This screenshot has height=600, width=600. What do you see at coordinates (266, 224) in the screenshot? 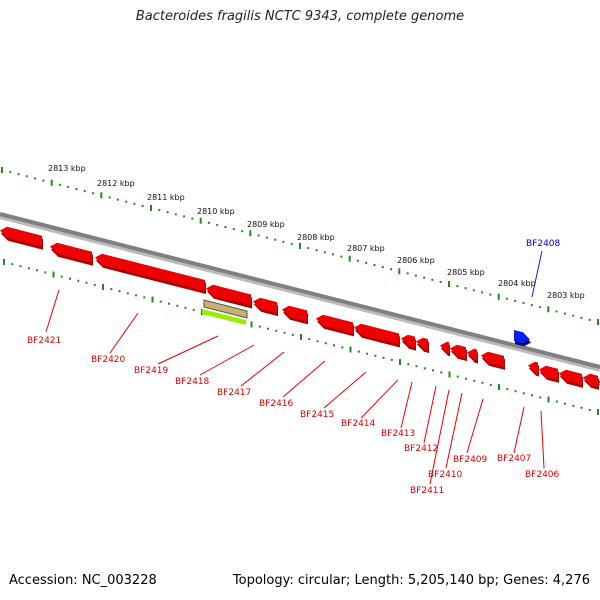
I see `kbp-label-2809: 2809 kbp` at bounding box center [266, 224].